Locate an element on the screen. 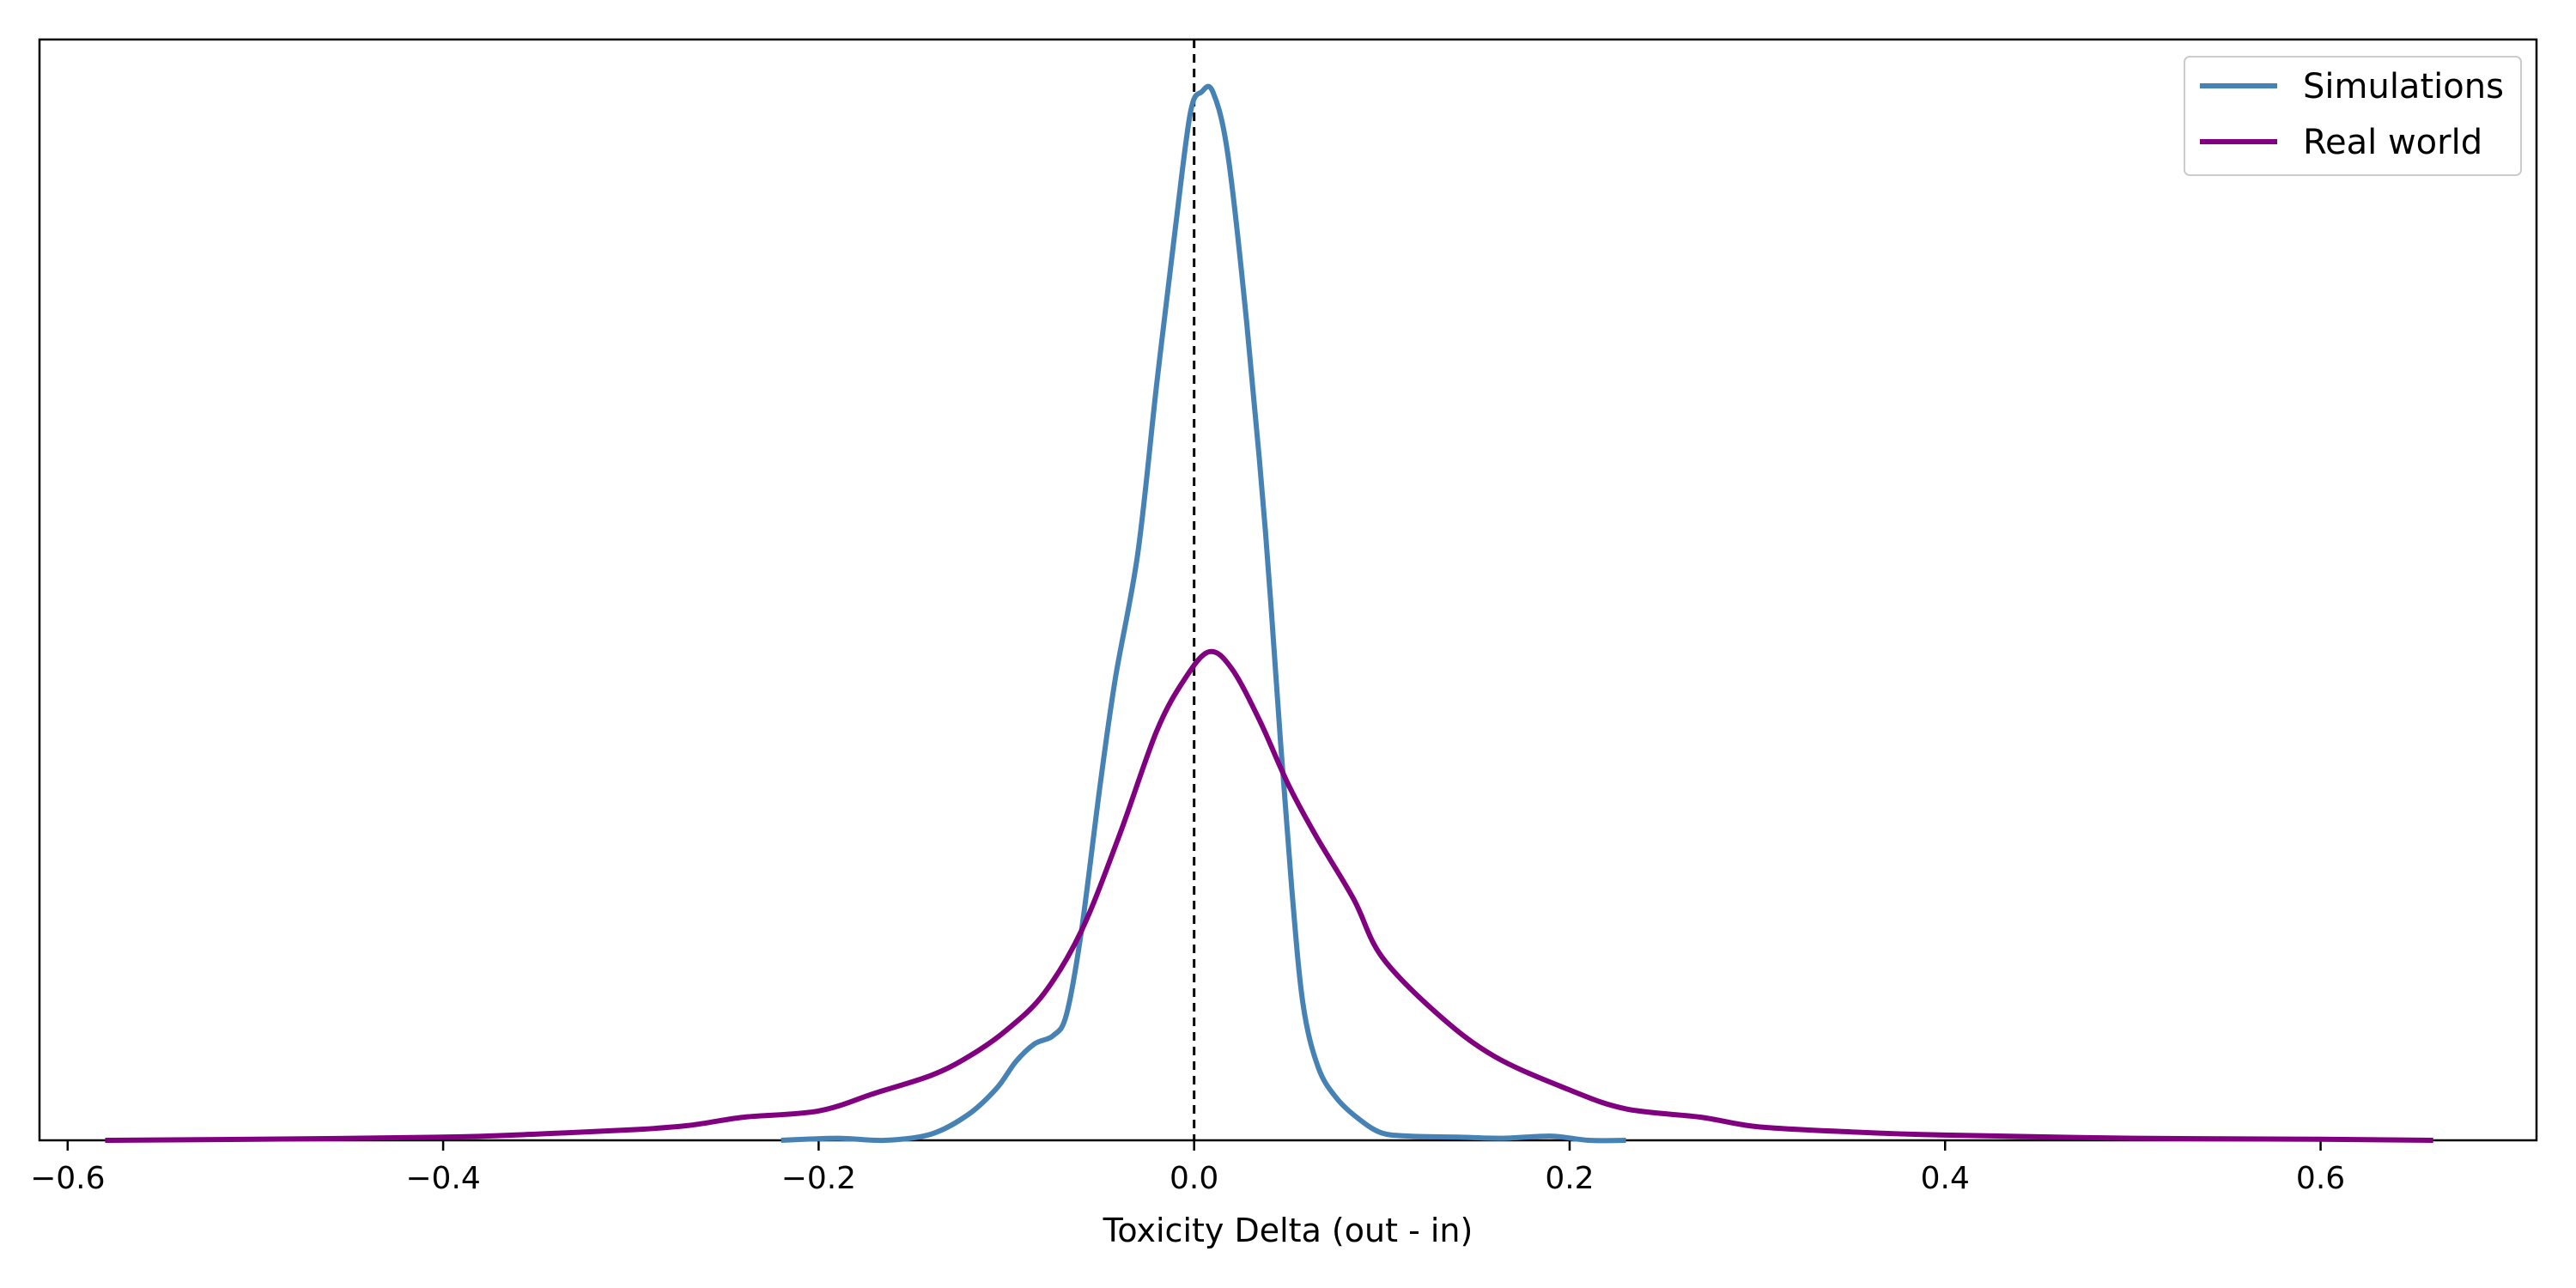 The height and width of the screenshot is (1288, 2576). legend: Simulations Real world is located at coordinates (2353, 116).